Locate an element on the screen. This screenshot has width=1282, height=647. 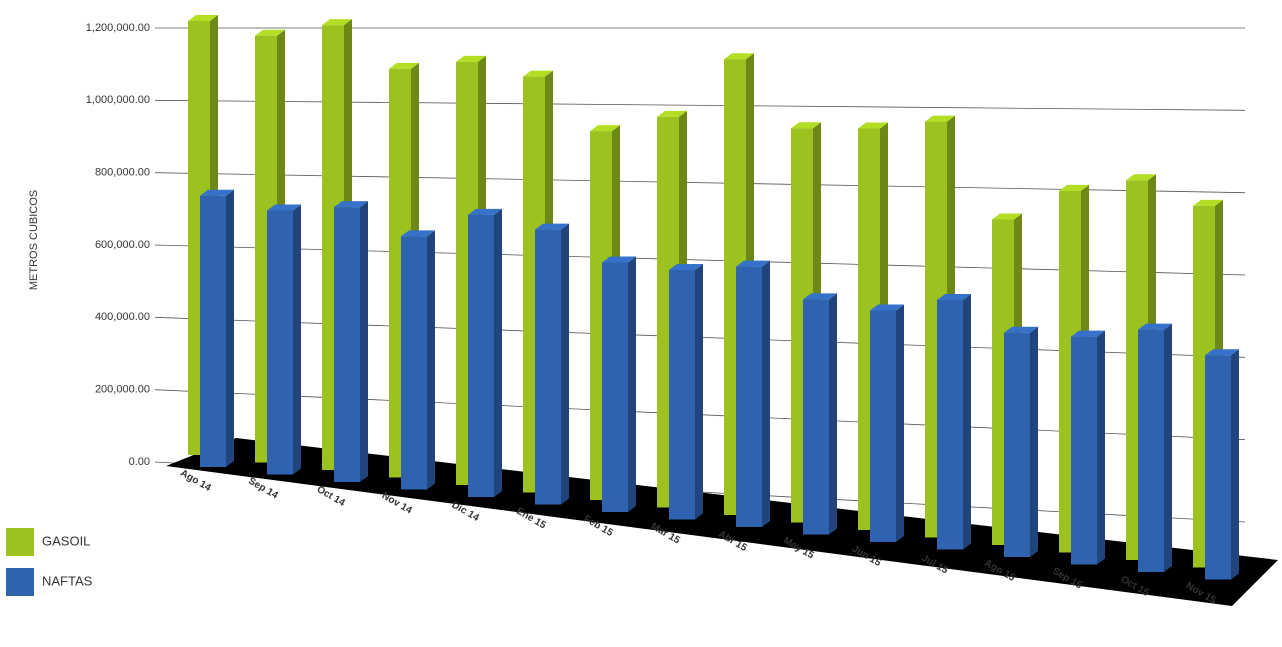
y-tick-label: 1,000,000.00 is located at coordinates (118, 100).